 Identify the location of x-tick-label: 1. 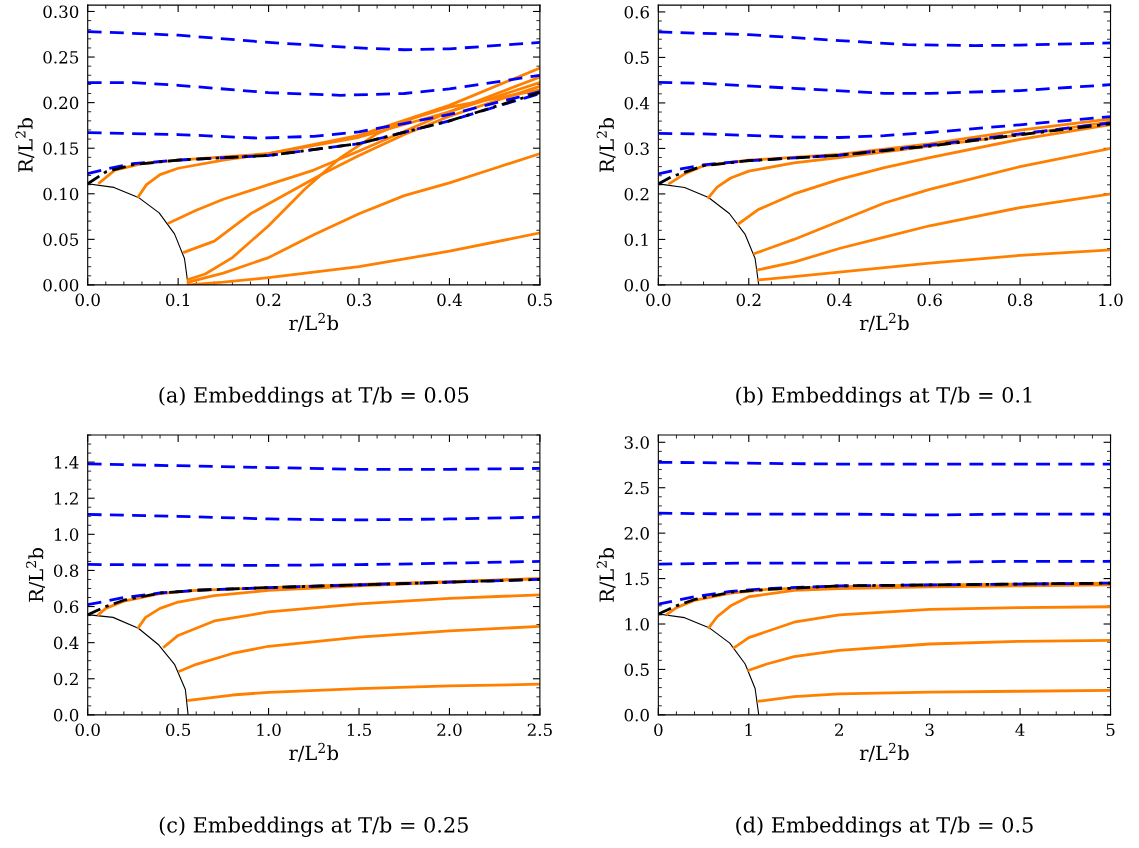
(748, 729).